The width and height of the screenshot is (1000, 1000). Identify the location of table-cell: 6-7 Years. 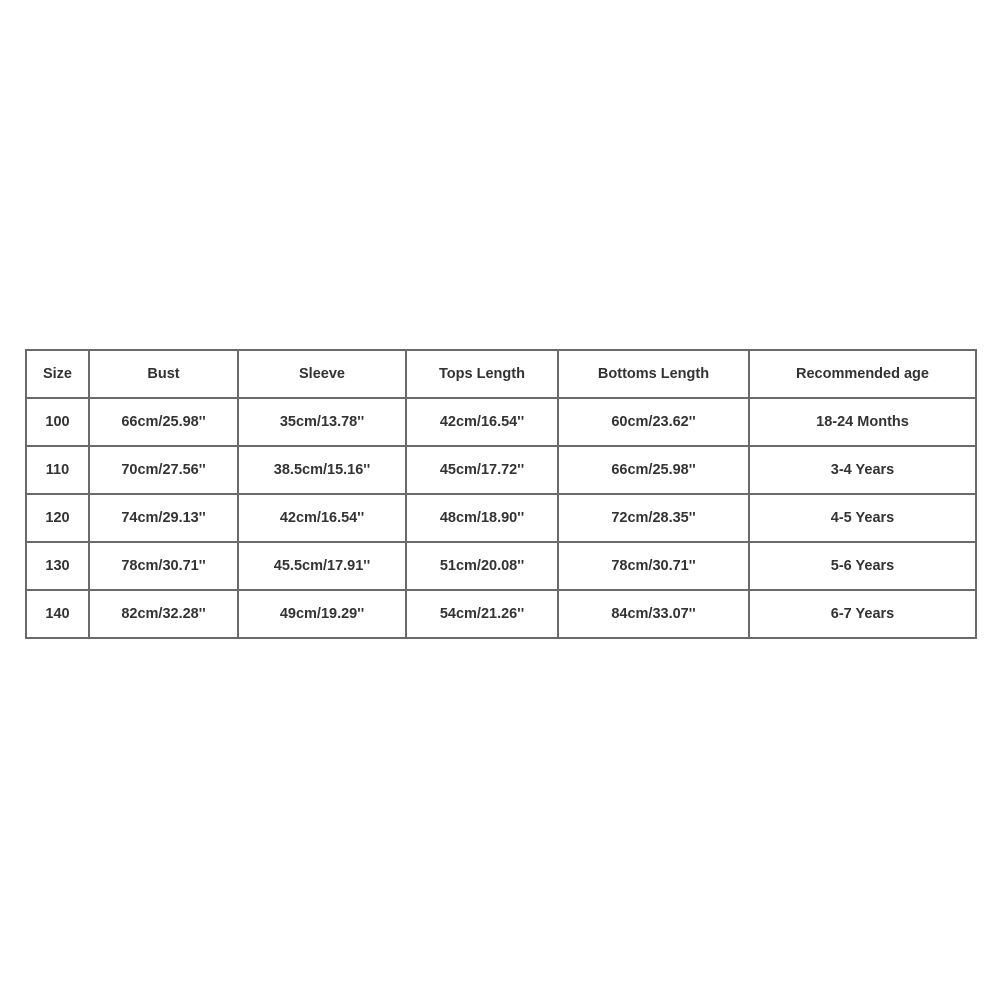
(862, 614).